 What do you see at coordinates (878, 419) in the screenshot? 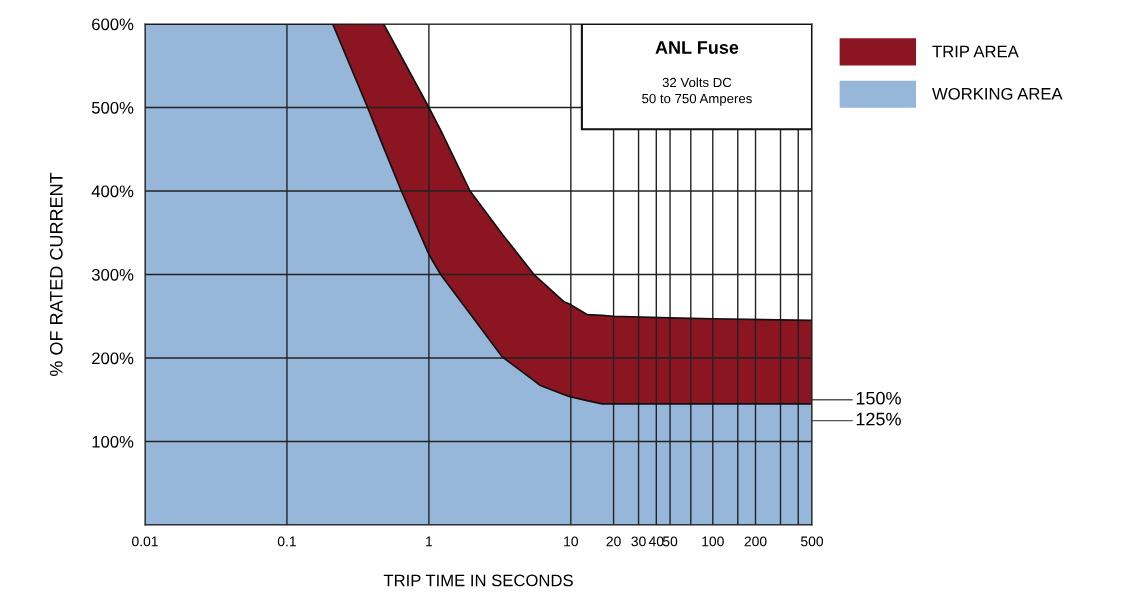
I see `ref-line-label: 125%` at bounding box center [878, 419].